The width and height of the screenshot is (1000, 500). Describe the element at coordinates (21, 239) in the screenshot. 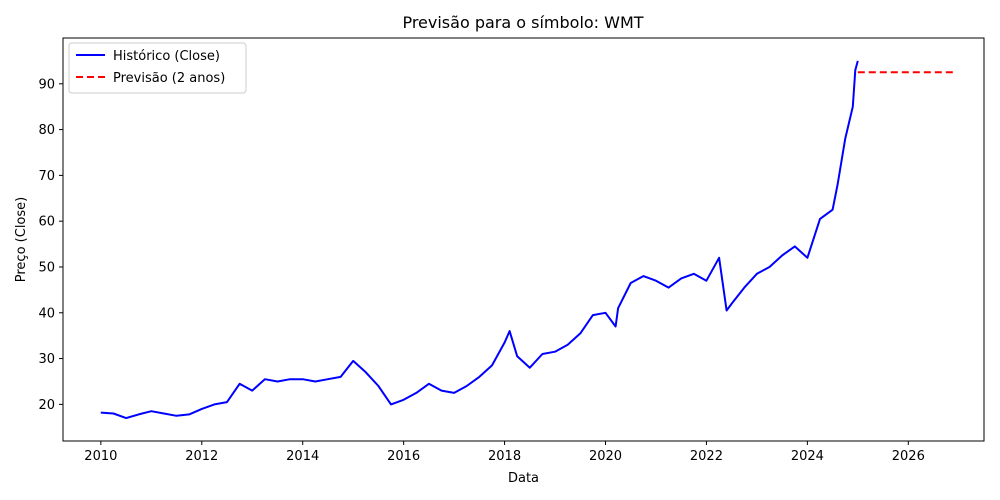

I see `y-axis-label: Preço (Close)` at that location.